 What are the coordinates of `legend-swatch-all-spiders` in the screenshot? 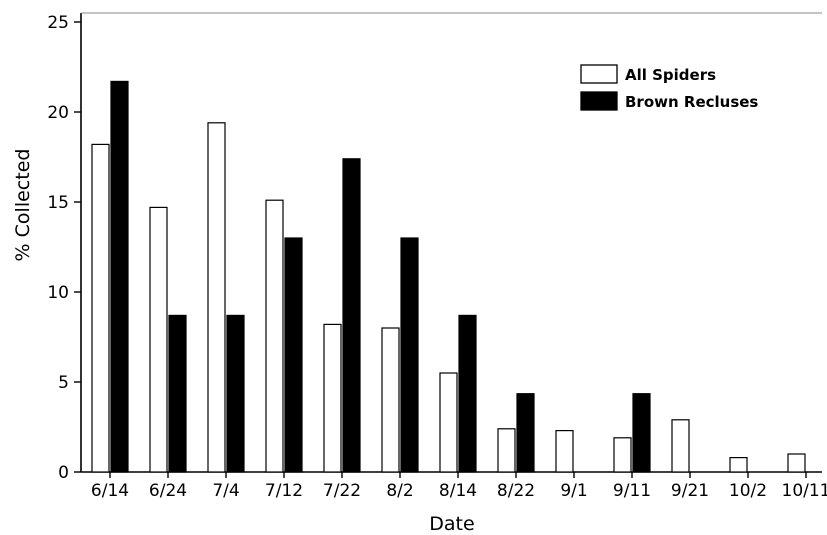 It's located at (599, 74).